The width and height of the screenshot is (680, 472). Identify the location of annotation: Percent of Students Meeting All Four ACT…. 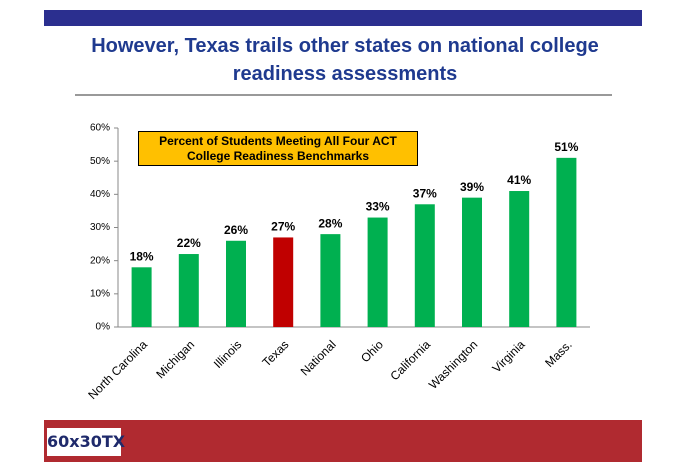
(278, 148).